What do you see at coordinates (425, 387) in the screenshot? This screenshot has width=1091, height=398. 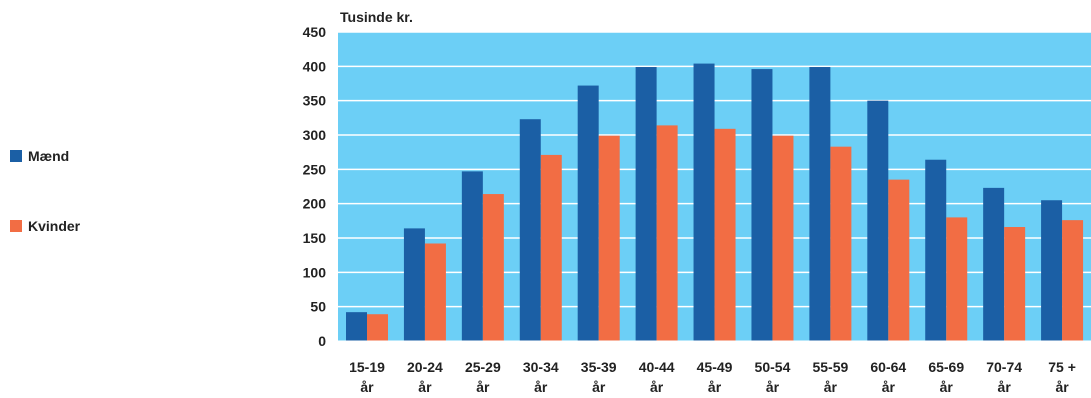 I see `x-tick-sublabel-1: år` at bounding box center [425, 387].